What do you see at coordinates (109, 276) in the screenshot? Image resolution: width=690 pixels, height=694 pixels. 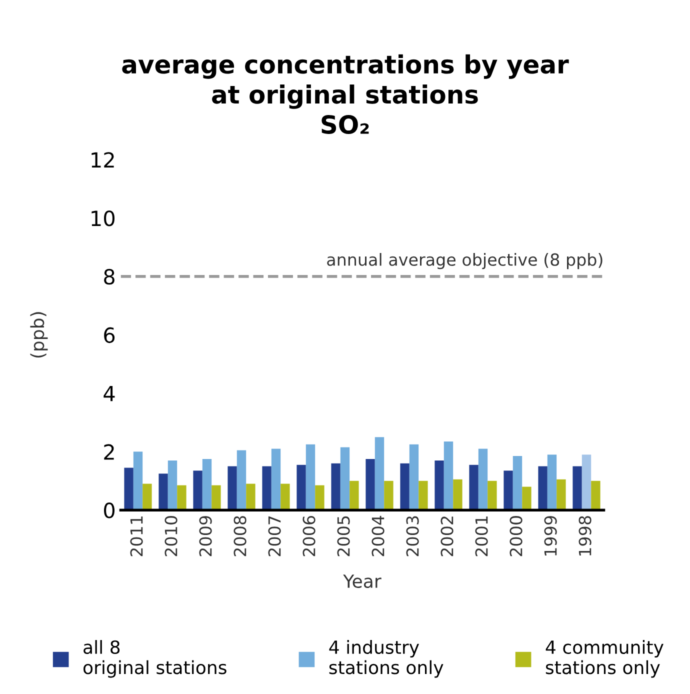 I see `y-tick-label: 8` at bounding box center [109, 276].